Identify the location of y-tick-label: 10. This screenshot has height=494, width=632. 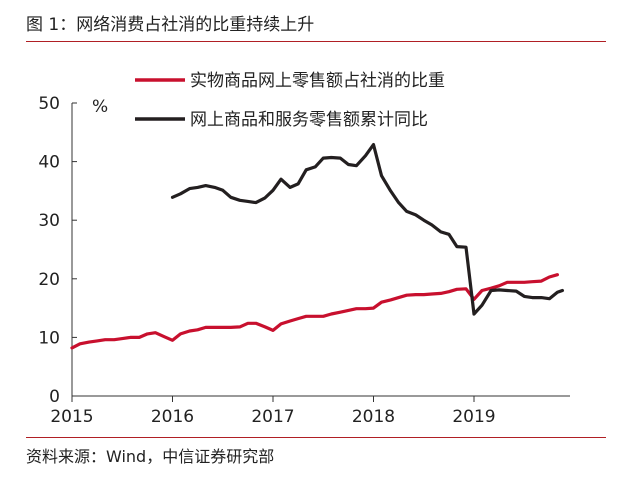
(49, 338).